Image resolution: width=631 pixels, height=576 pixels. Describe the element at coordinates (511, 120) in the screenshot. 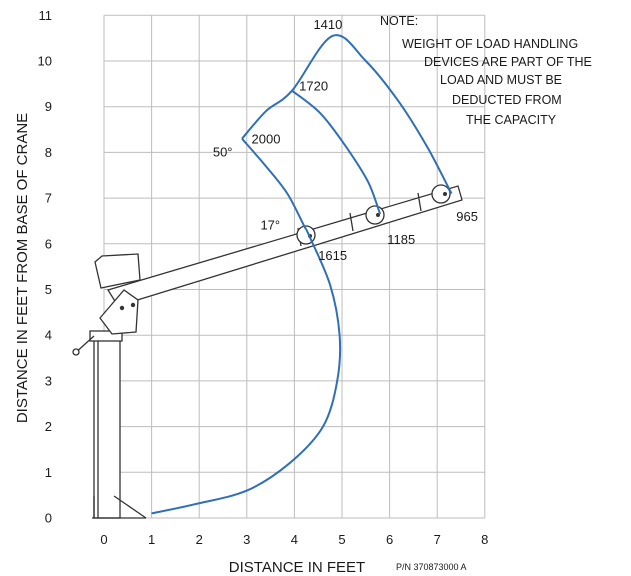

I see `note-line-5: THE CAPACITY` at that location.